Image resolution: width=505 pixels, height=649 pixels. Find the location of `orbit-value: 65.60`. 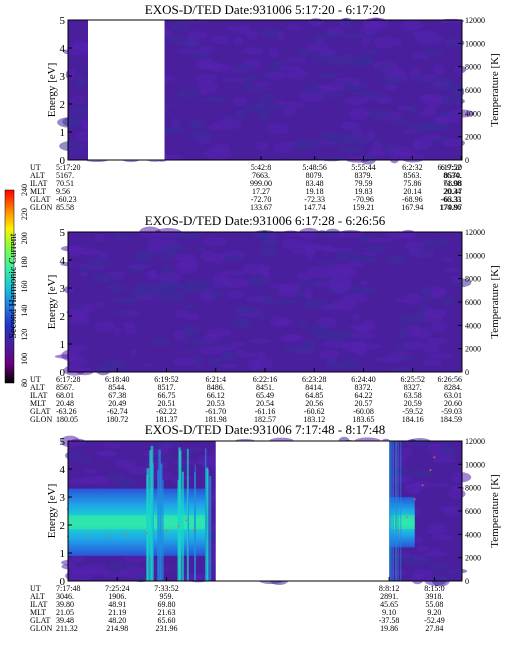

orbit-value: 65.60 is located at coordinates (167, 620).